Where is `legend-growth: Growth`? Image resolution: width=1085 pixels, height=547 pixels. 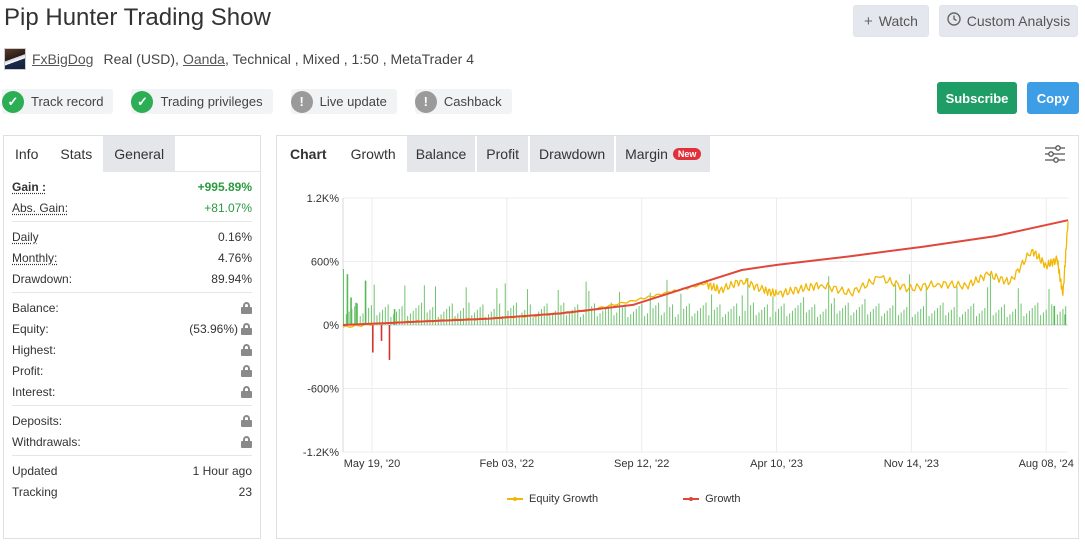 legend-growth: Growth is located at coordinates (712, 499).